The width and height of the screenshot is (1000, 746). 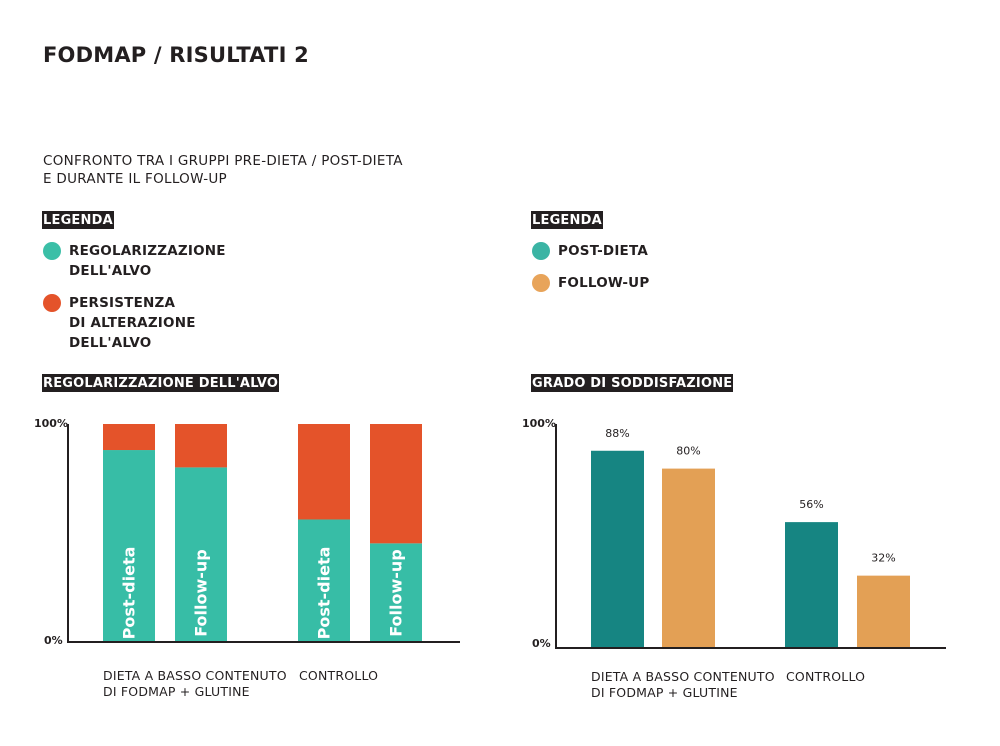 I want to click on chart1-title: REGOLARIZZAZIONE DELL'ALVO, so click(x=161, y=383).